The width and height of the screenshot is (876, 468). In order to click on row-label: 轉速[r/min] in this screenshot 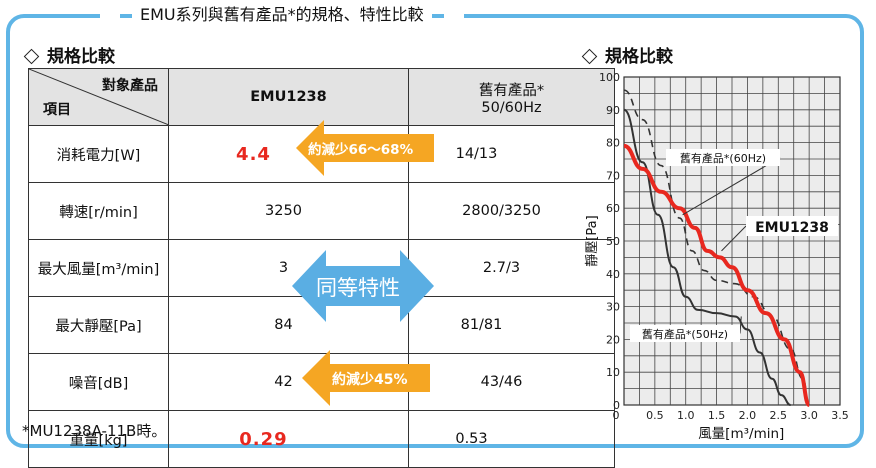, I will do `click(98, 211)`.